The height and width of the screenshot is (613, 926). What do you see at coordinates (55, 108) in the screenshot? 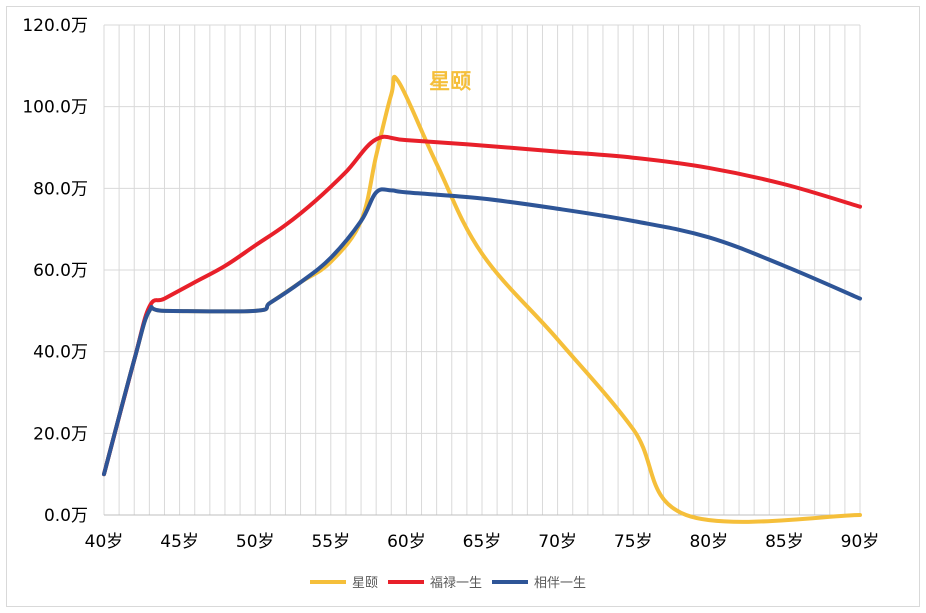
I see `y-tick-label: 100.0万` at bounding box center [55, 108].